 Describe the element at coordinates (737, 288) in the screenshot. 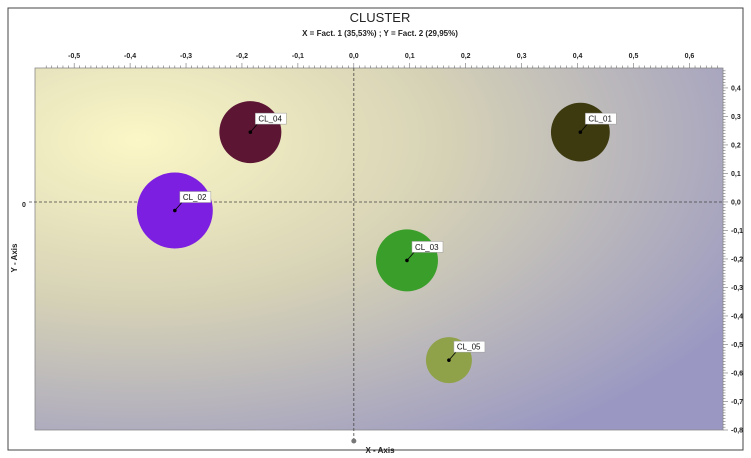

I see `y-tick-label: -0,3` at that location.